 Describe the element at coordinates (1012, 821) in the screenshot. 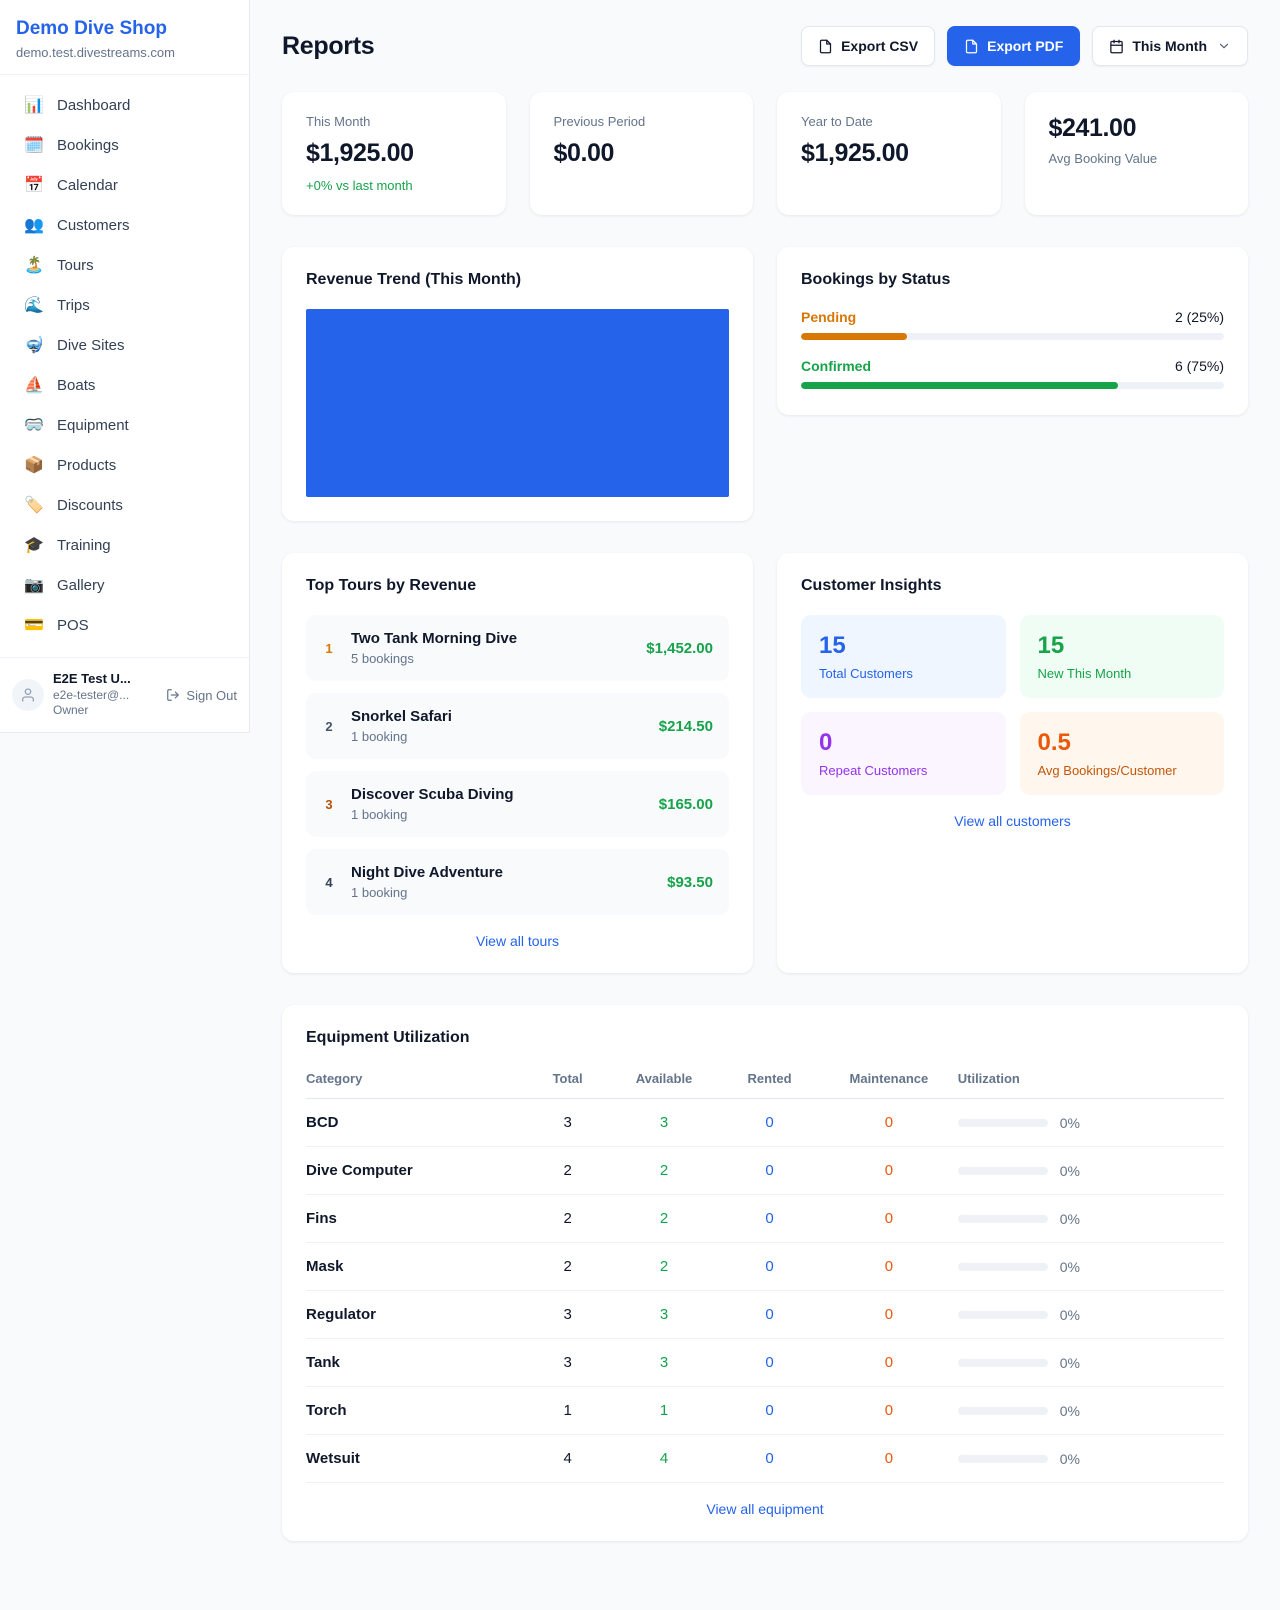

I see `view-all-customers-link: View all customers` at that location.